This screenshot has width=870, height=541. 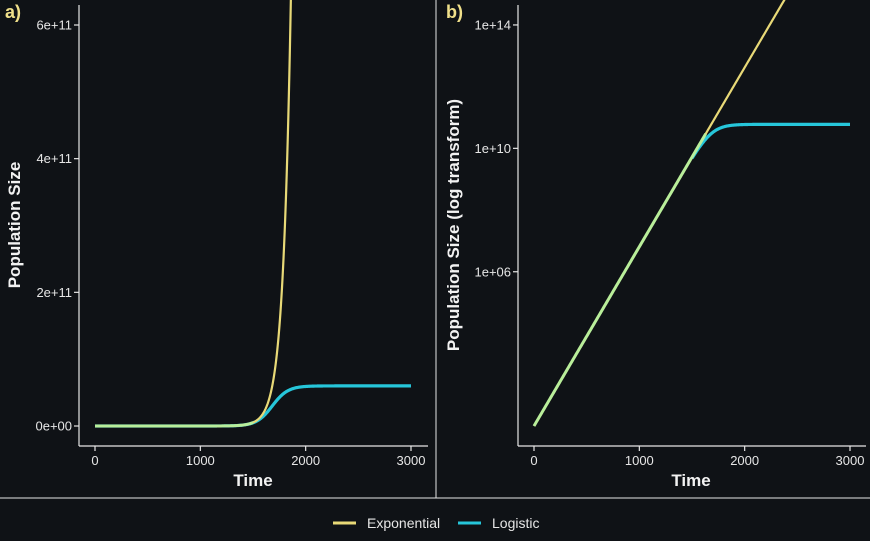 I want to click on panel-b-y-ticks: 1e+06 1e+10 1e+14, so click(x=496, y=148).